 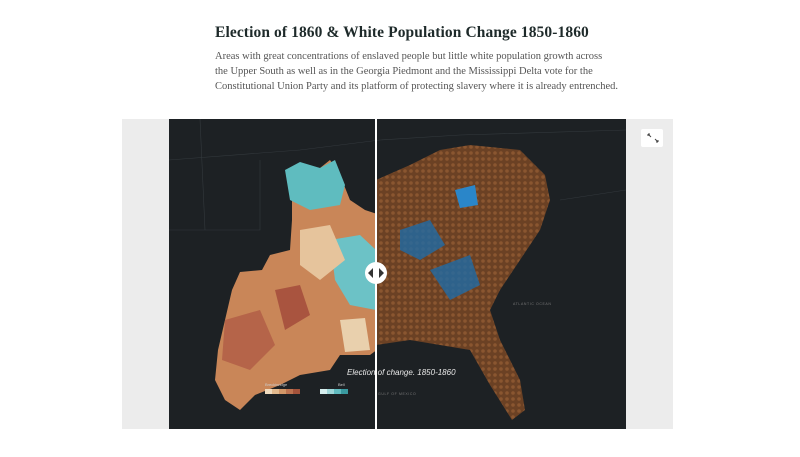 I want to click on legend-label: Bell, so click(x=341, y=384).